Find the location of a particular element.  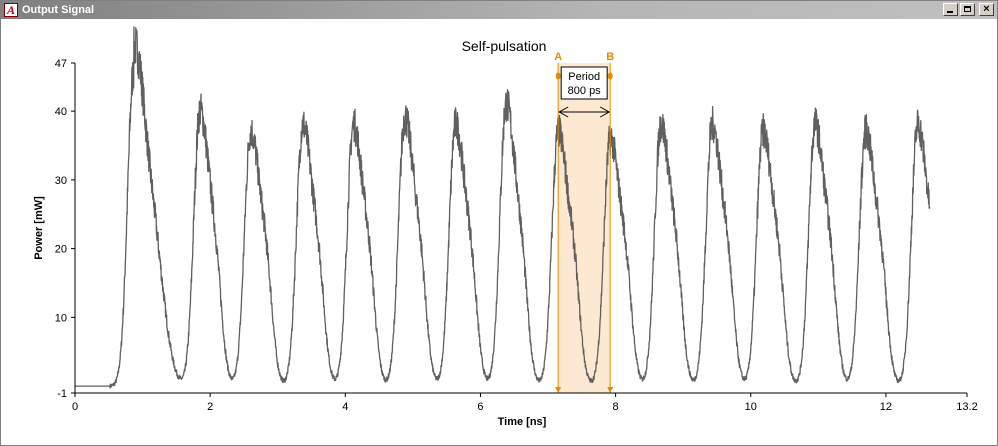

period-value: 800 ps is located at coordinates (585, 91).